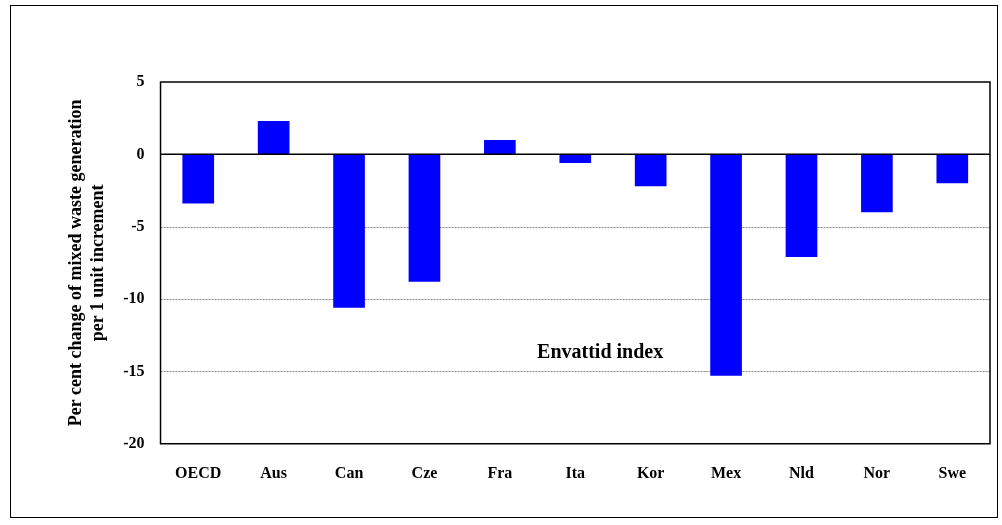 The width and height of the screenshot is (1002, 525). What do you see at coordinates (726, 472) in the screenshot?
I see `x-tick-label: Mex` at bounding box center [726, 472].